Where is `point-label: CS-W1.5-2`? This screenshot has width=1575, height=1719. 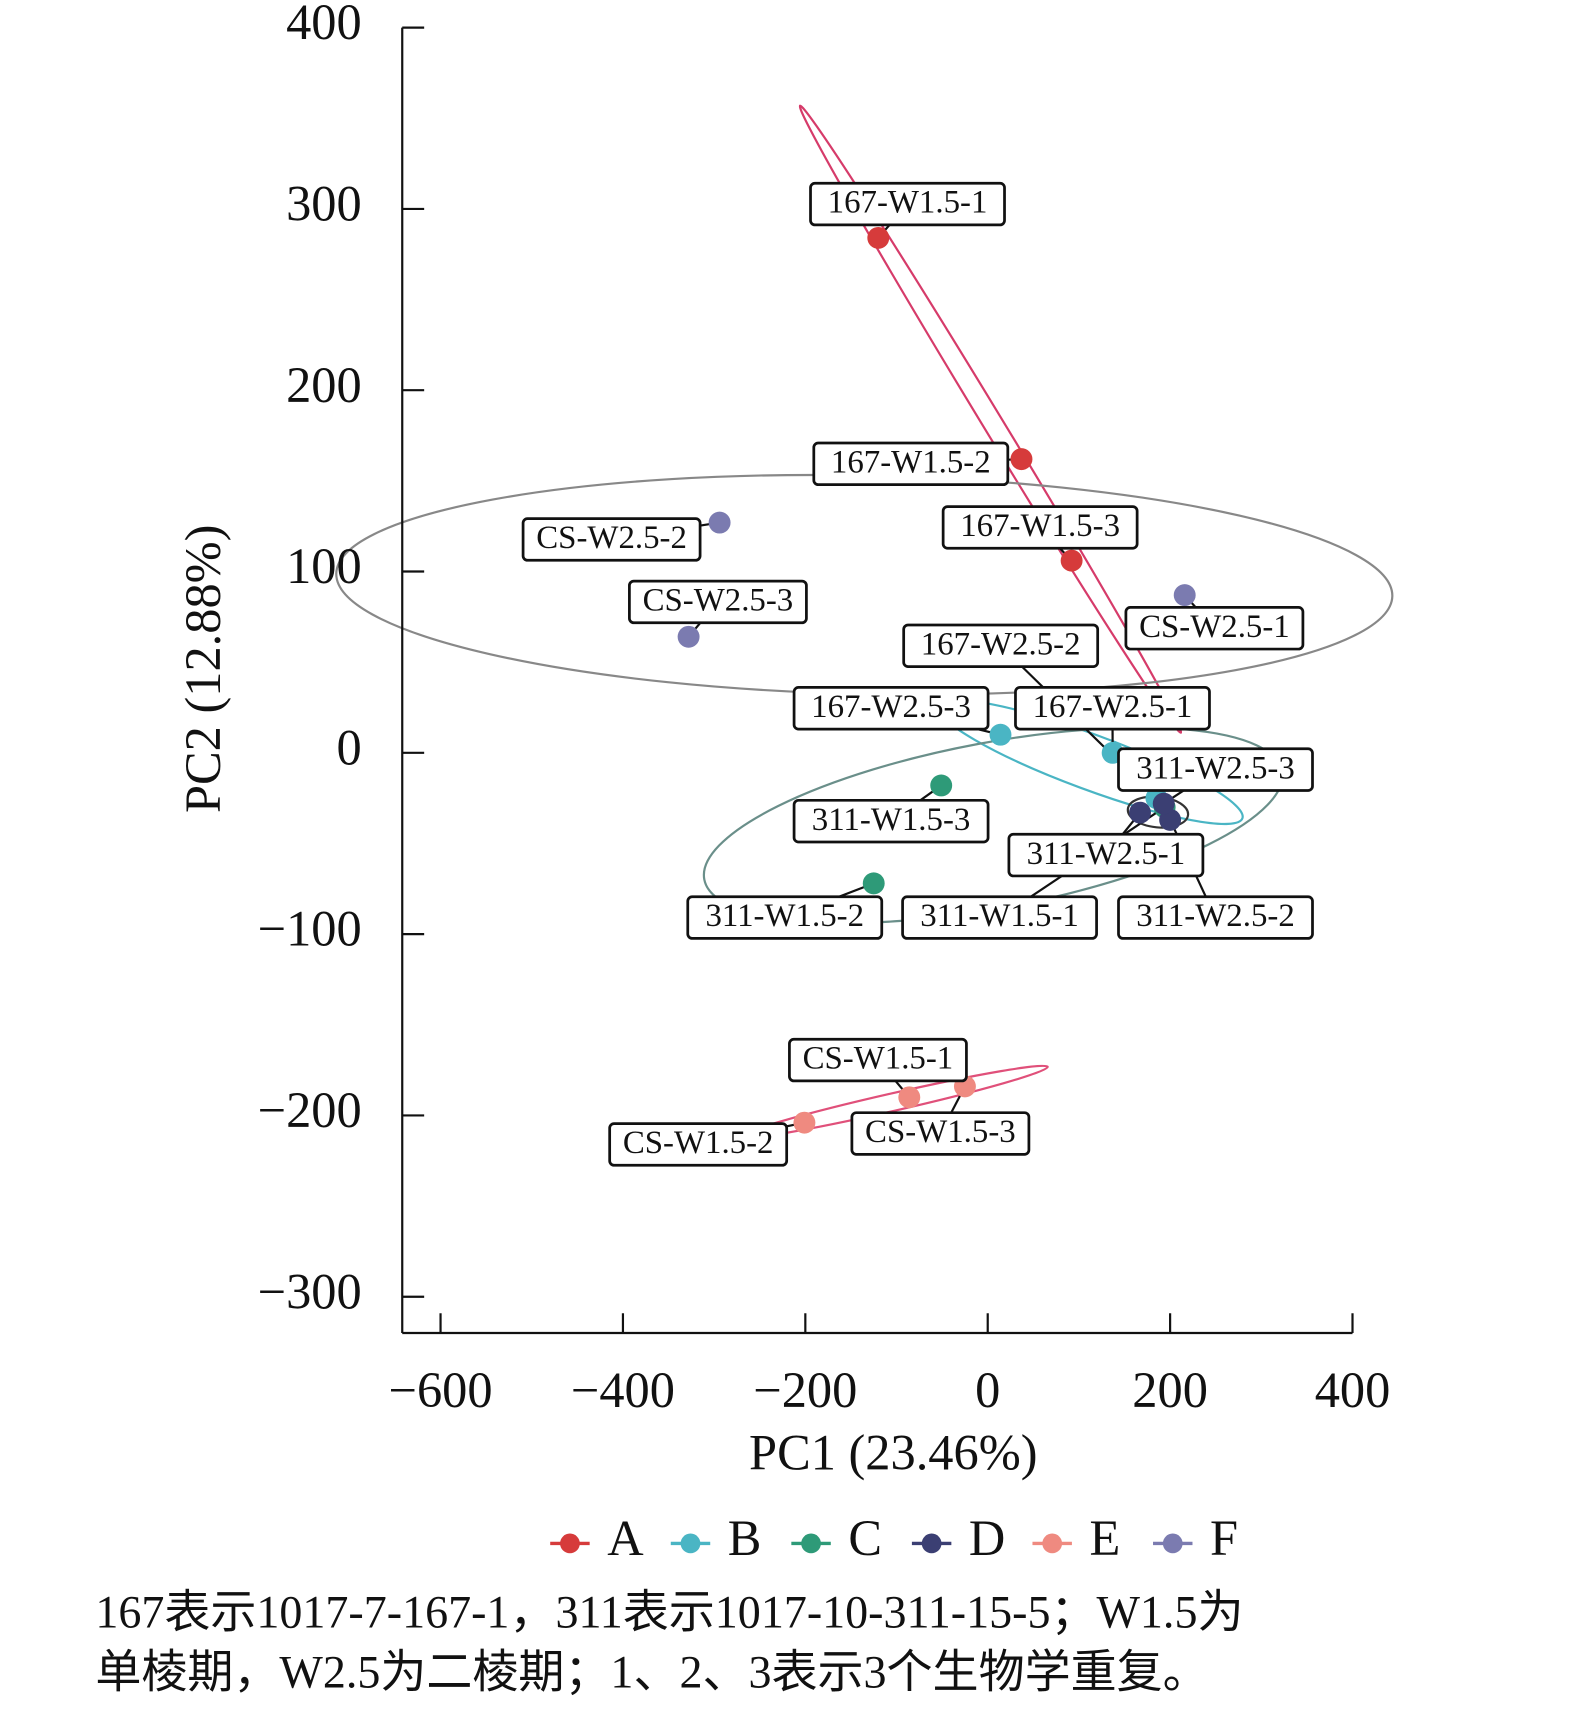
point-label: CS-W1.5-2 is located at coordinates (698, 1143).